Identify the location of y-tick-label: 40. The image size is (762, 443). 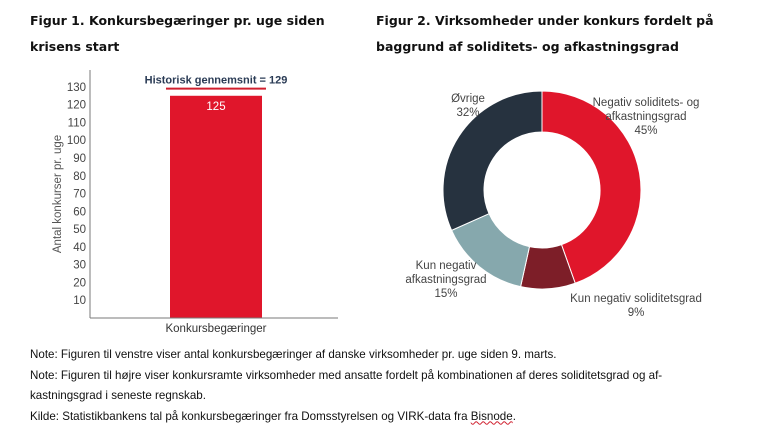
(79, 248).